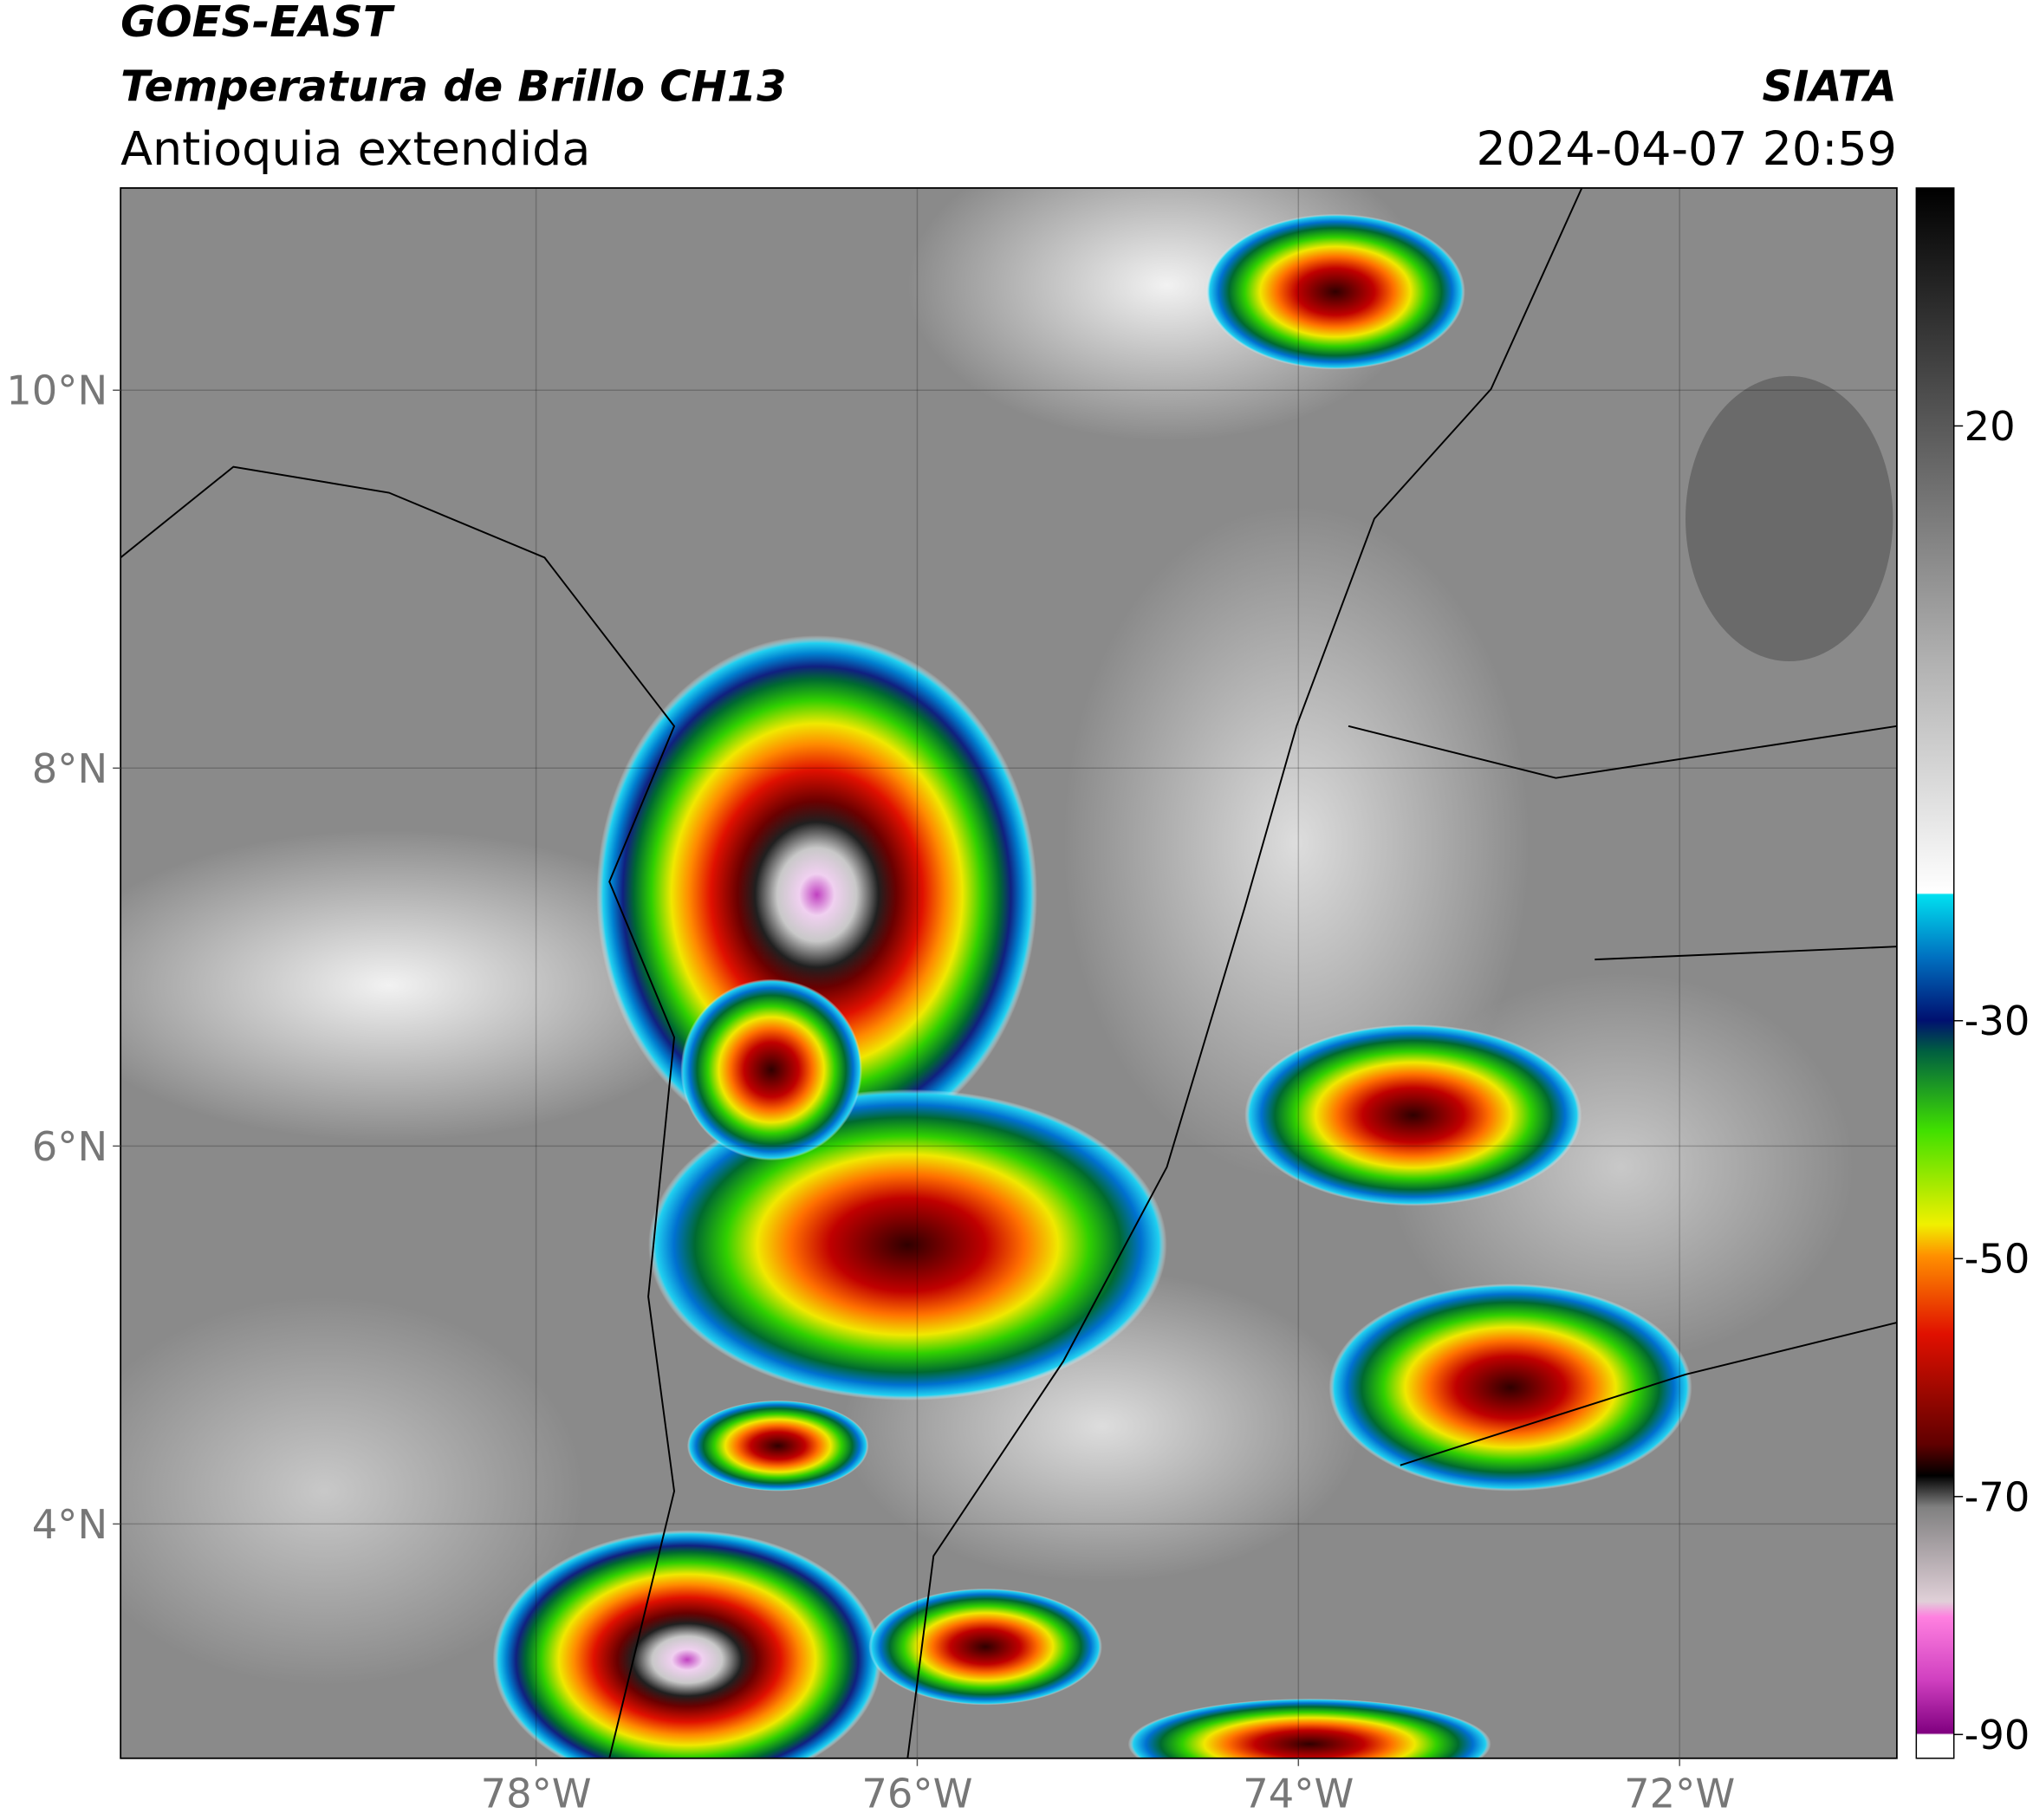 The width and height of the screenshot is (2033, 1820). Describe the element at coordinates (1687, 148) in the screenshot. I see `datetime: 2024-04-07 20:59` at that location.